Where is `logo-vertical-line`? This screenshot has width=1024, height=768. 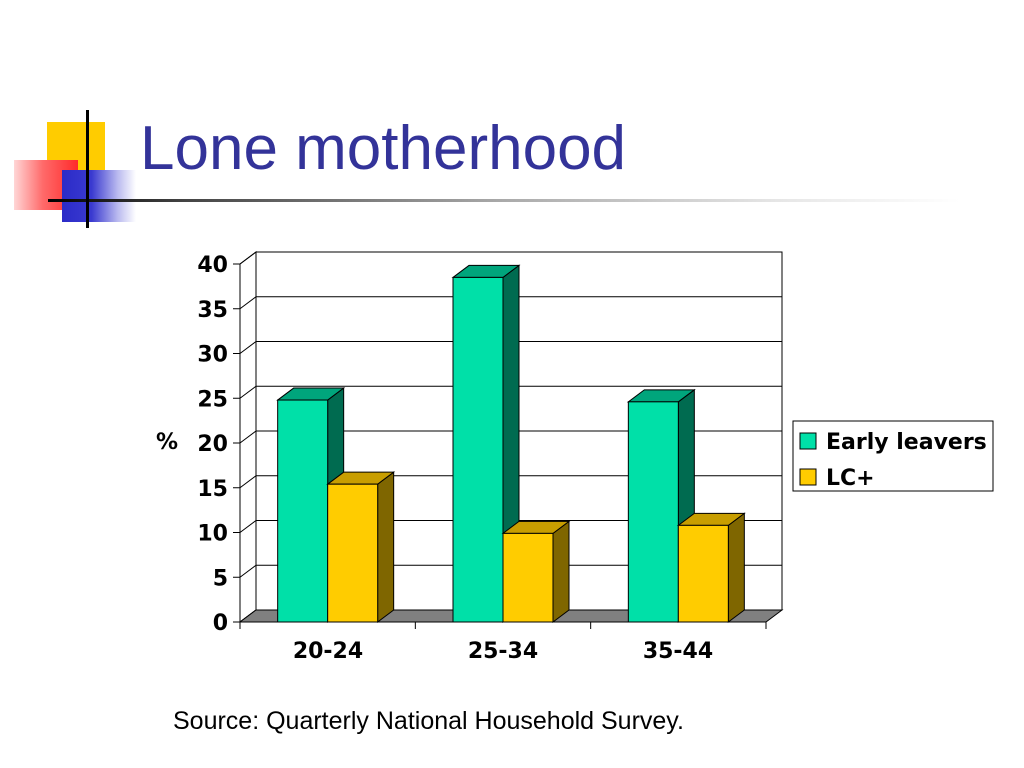 logo-vertical-line is located at coordinates (87, 169).